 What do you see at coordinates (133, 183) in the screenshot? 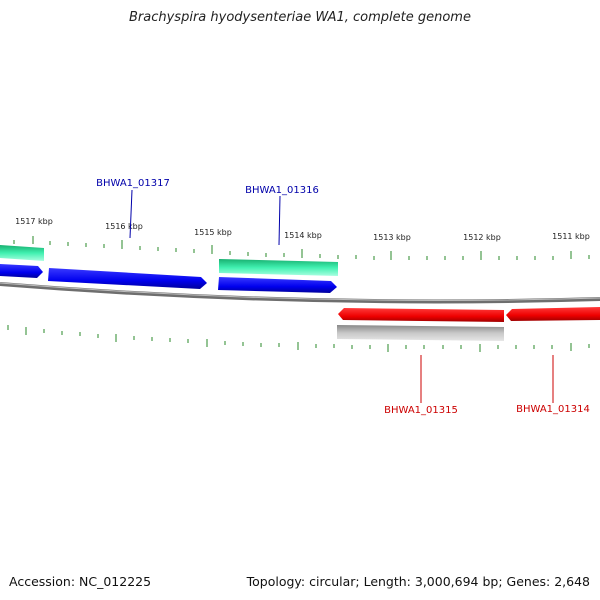
I see `gene-label: BHWA1_01317` at bounding box center [133, 183].